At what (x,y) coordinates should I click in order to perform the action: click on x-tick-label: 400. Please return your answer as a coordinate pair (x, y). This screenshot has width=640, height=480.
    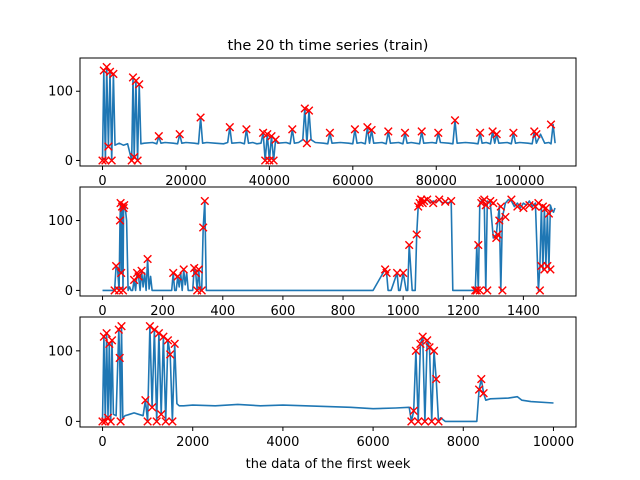
    Looking at the image, I should click on (222, 311).